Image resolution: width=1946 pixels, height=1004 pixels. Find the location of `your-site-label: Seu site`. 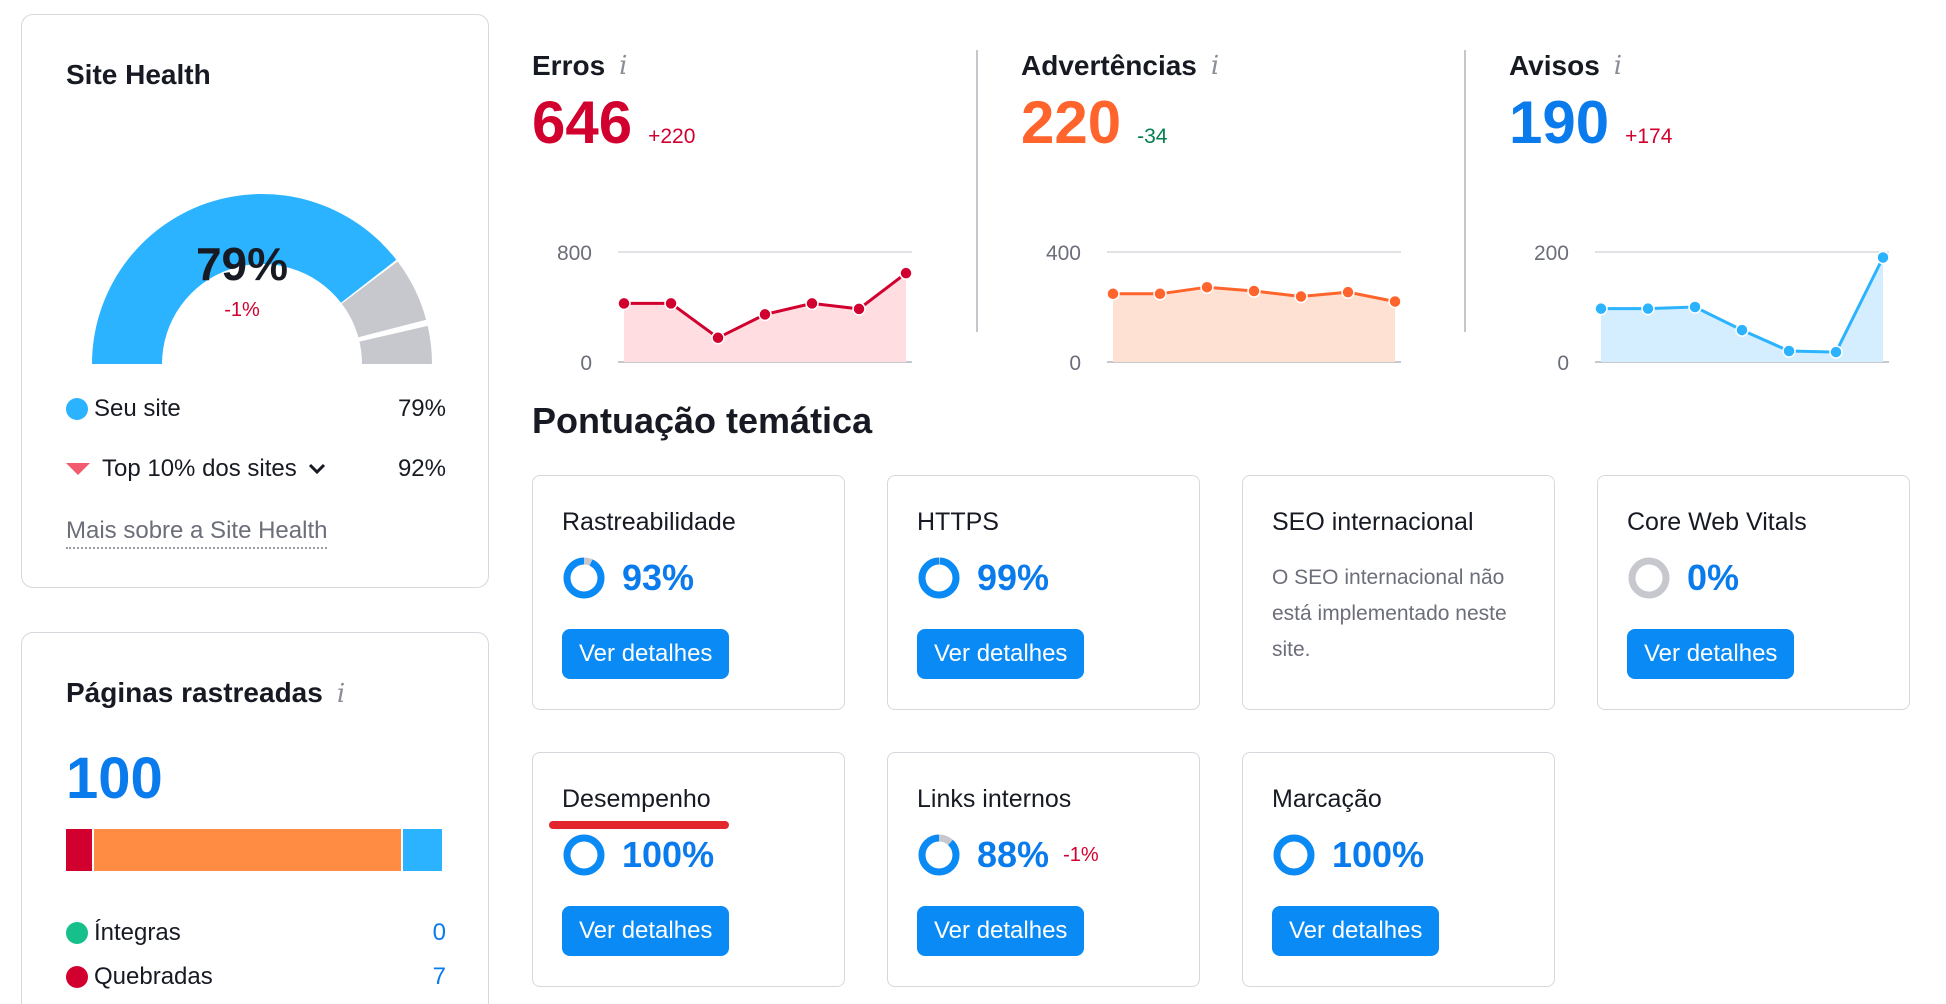

your-site-label: Seu site is located at coordinates (137, 408).